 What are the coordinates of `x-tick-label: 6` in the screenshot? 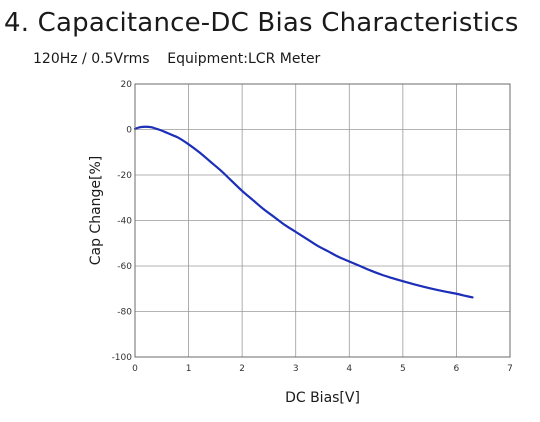 It's located at (457, 369).